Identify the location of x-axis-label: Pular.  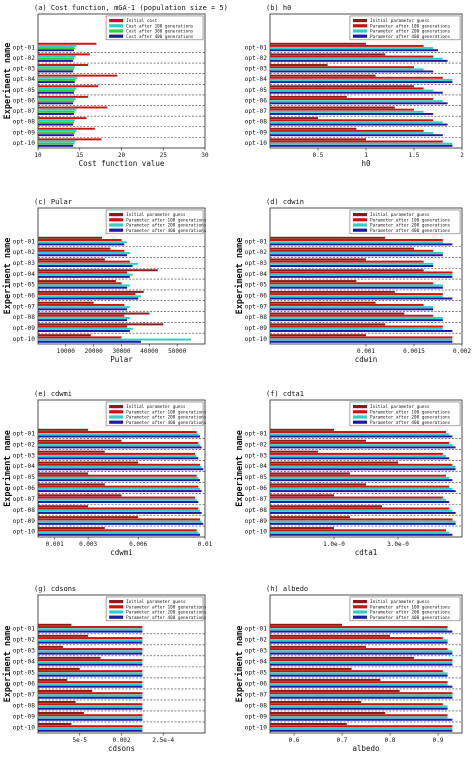
(121, 359).